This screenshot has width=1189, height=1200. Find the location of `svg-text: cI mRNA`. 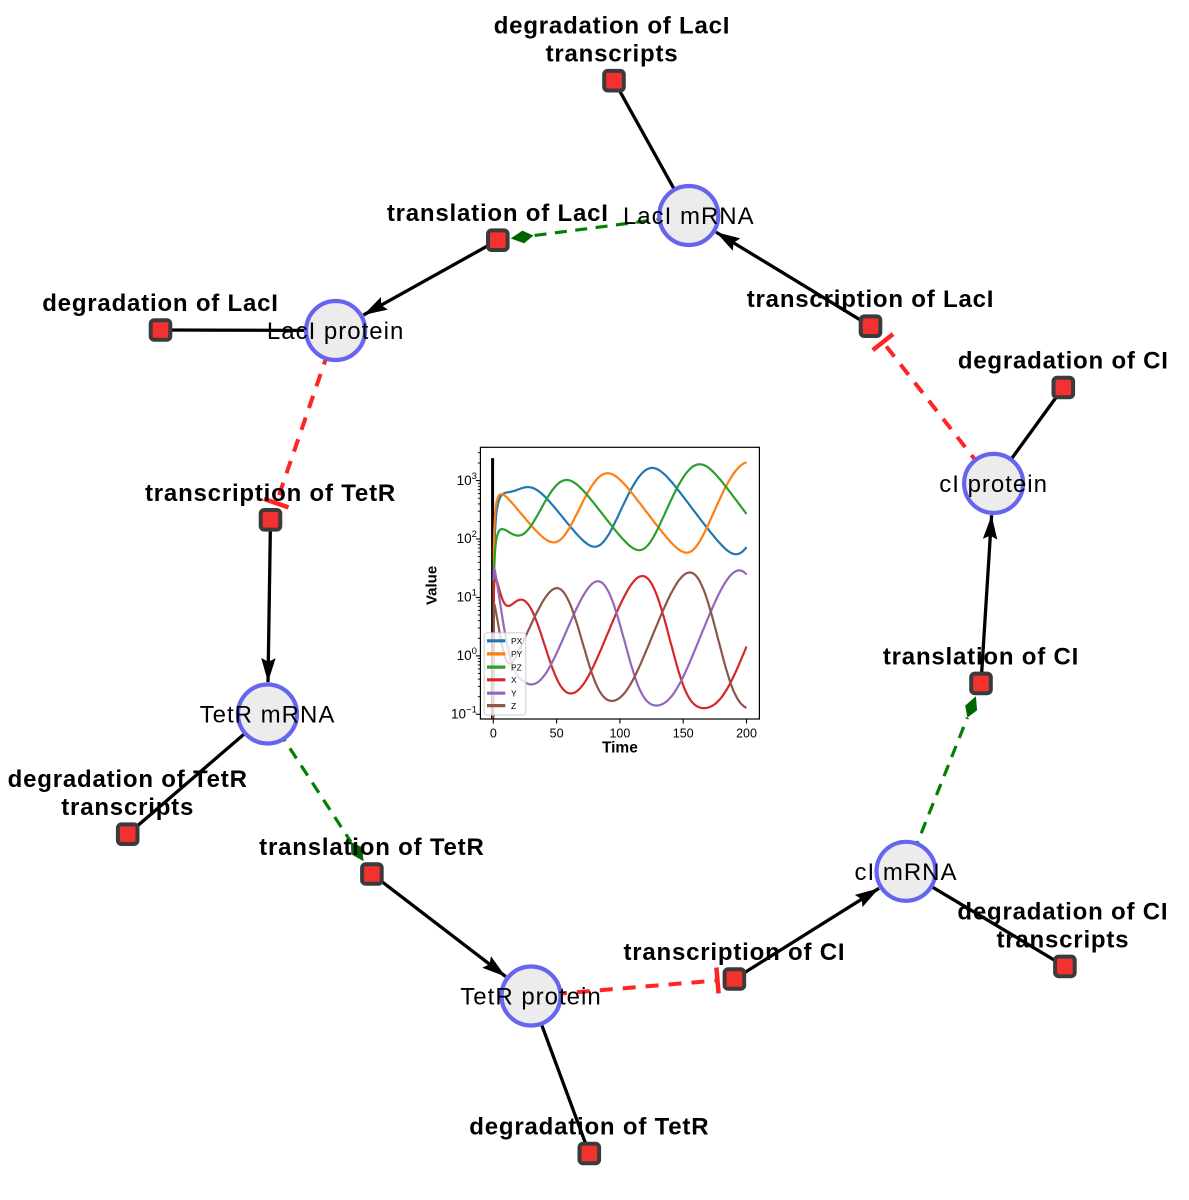

svg-text: cI mRNA is located at coordinates (906, 872).